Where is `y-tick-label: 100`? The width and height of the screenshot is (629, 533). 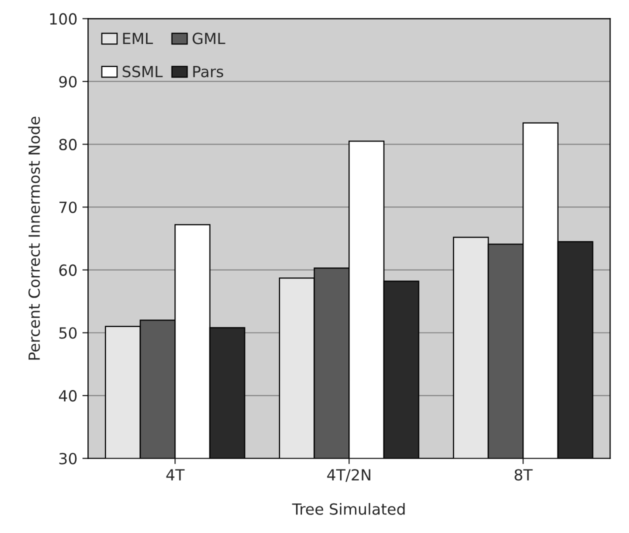 y-tick-label: 100 is located at coordinates (63, 19).